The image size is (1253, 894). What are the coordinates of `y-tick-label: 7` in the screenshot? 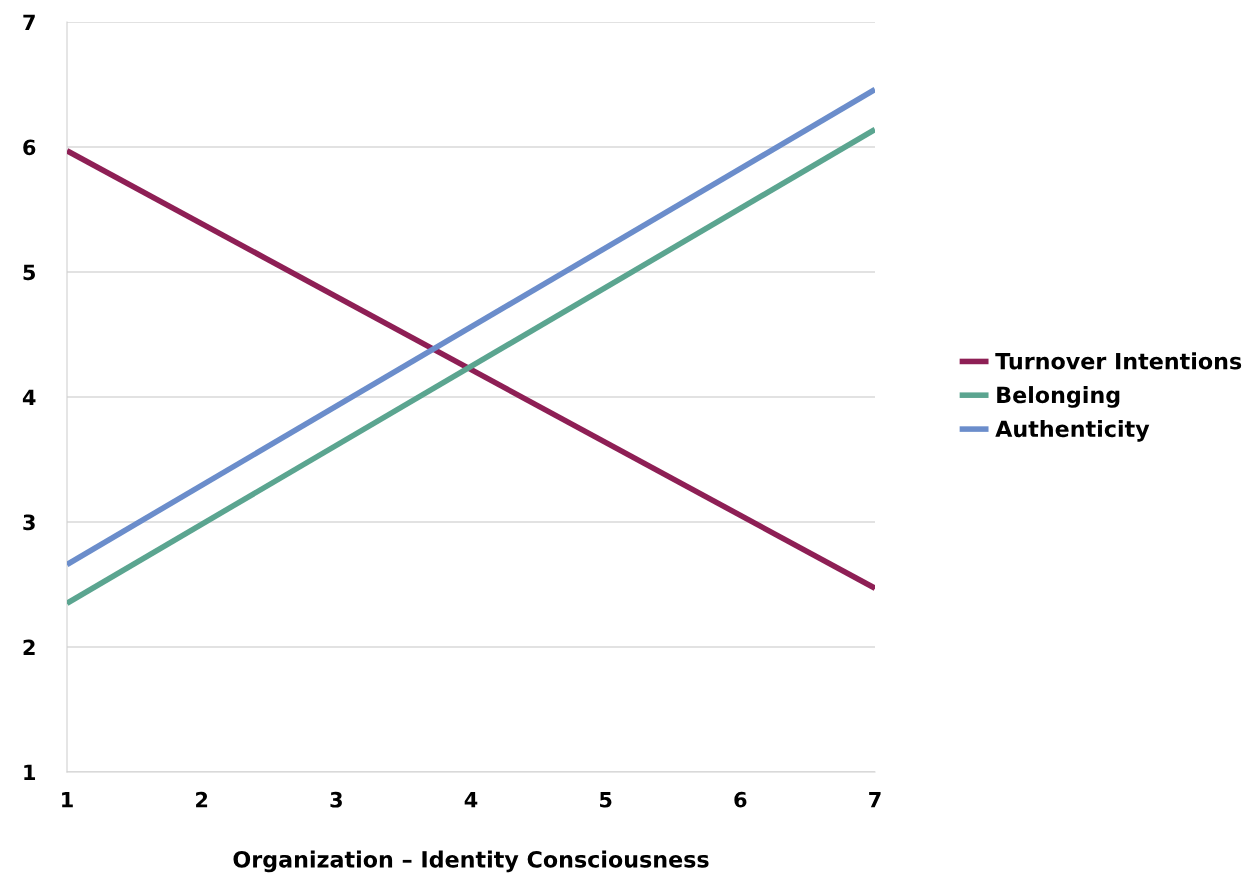 It's located at (29, 22).